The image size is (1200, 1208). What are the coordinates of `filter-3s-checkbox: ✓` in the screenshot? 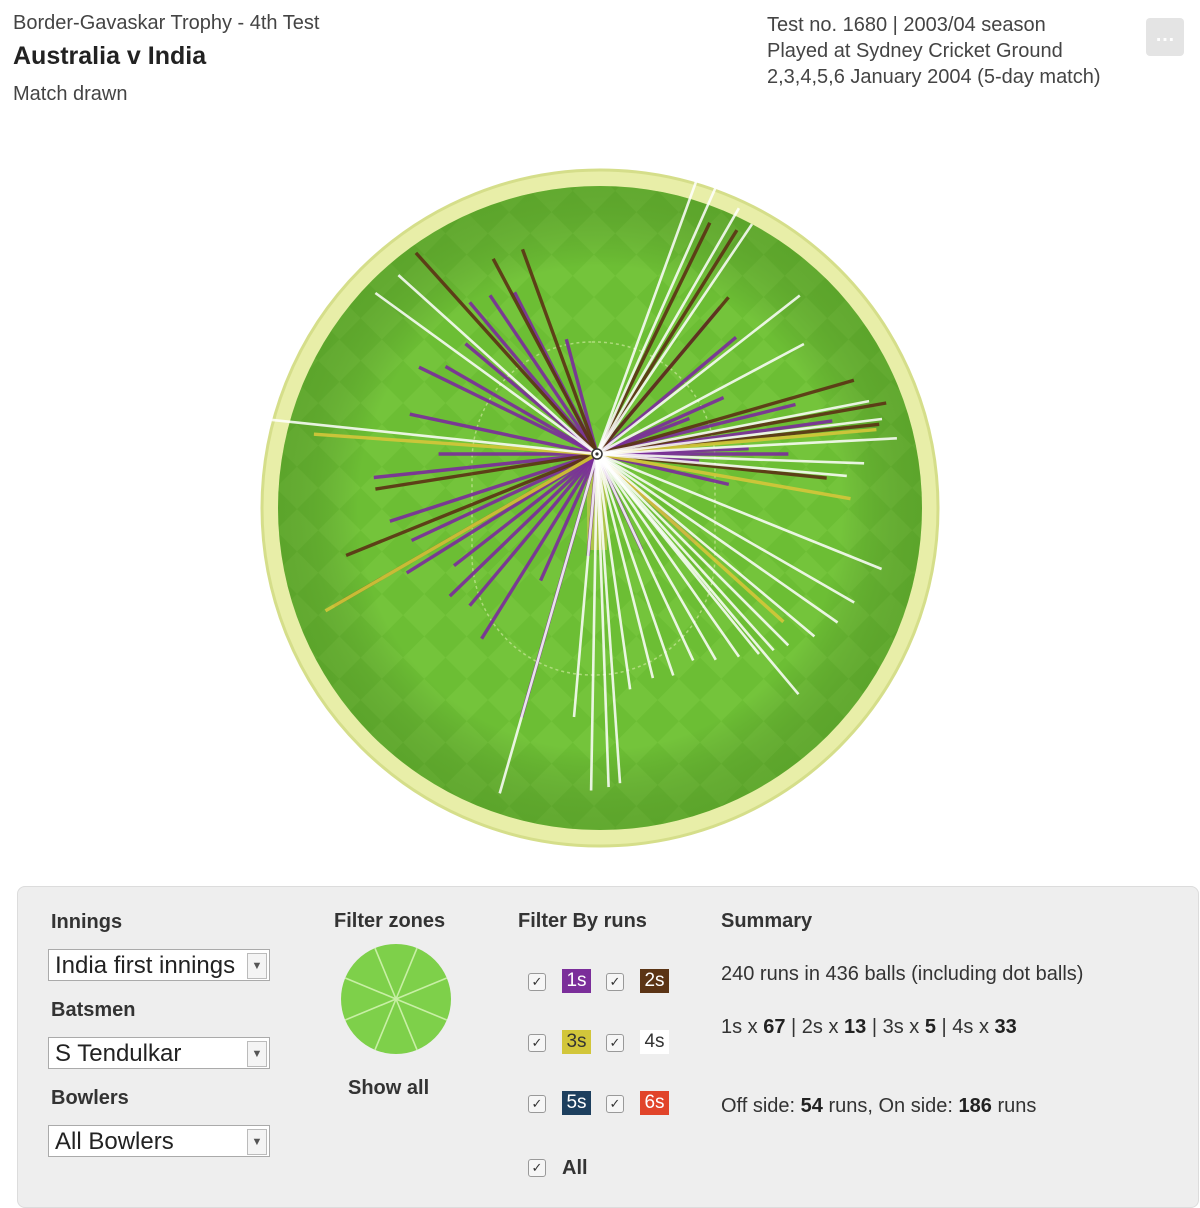 It's located at (537, 1043).